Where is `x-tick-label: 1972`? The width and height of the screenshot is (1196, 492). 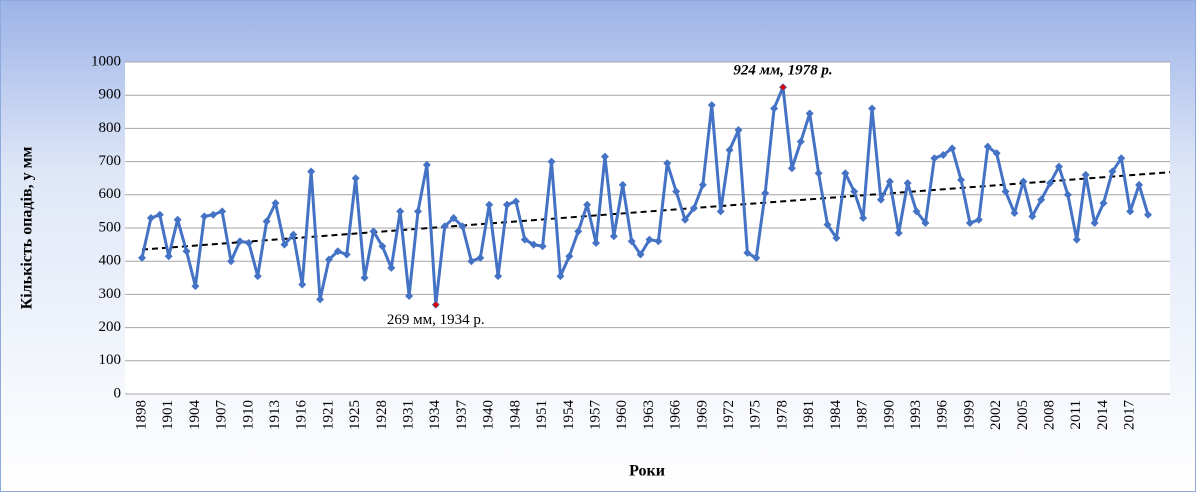 x-tick-label: 1972 is located at coordinates (729, 415).